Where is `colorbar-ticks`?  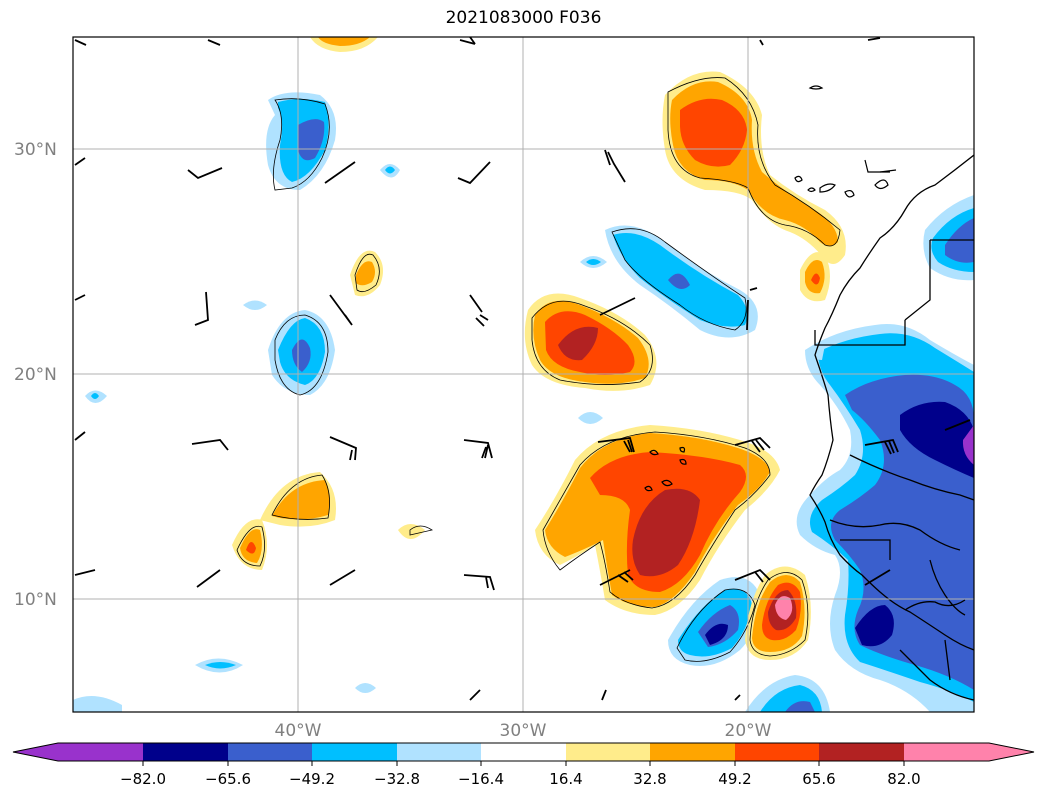 colorbar-ticks is located at coordinates (523, 763).